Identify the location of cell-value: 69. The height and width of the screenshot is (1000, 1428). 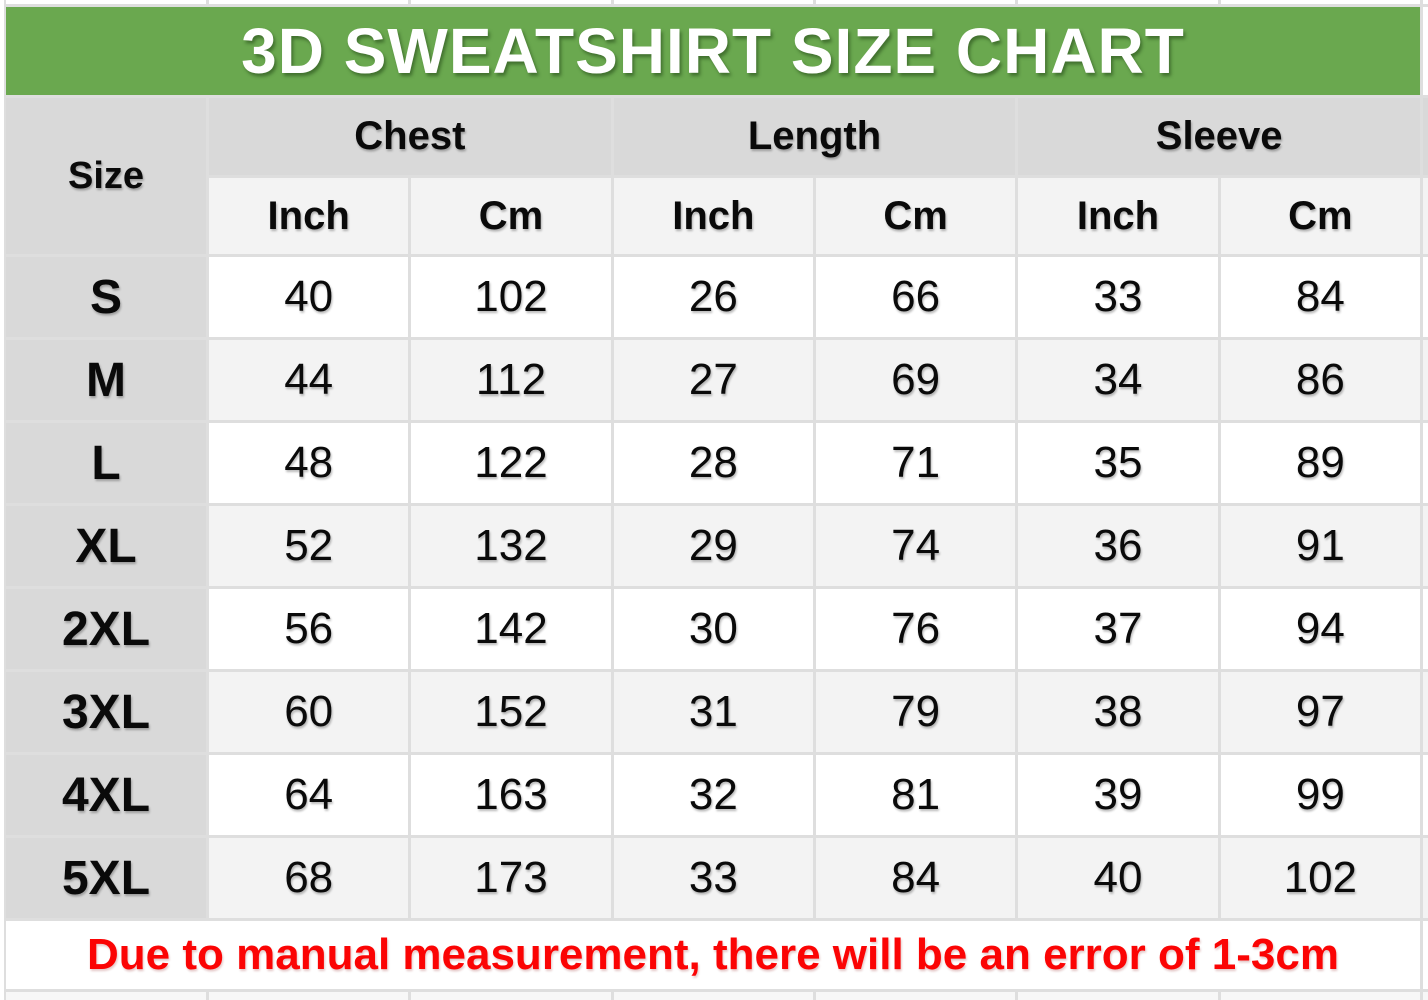
(915, 380).